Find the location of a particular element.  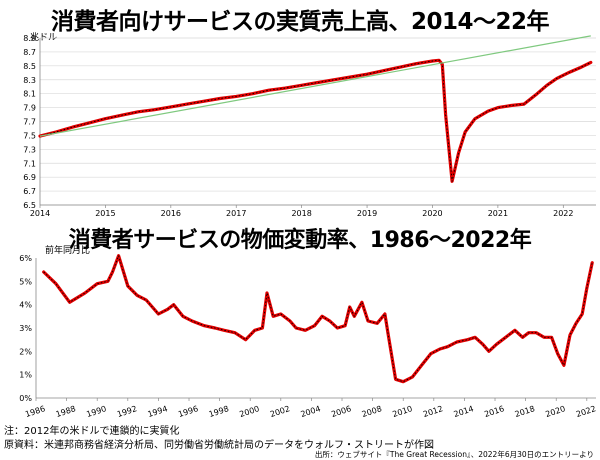

x-tick-label: 2021 is located at coordinates (498, 213).